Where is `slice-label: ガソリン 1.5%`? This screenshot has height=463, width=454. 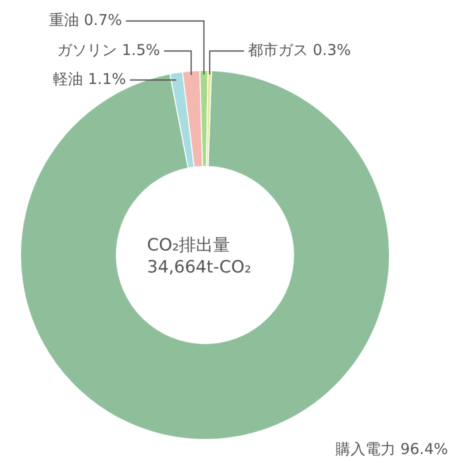 slice-label: ガソリン 1.5% is located at coordinates (108, 49).